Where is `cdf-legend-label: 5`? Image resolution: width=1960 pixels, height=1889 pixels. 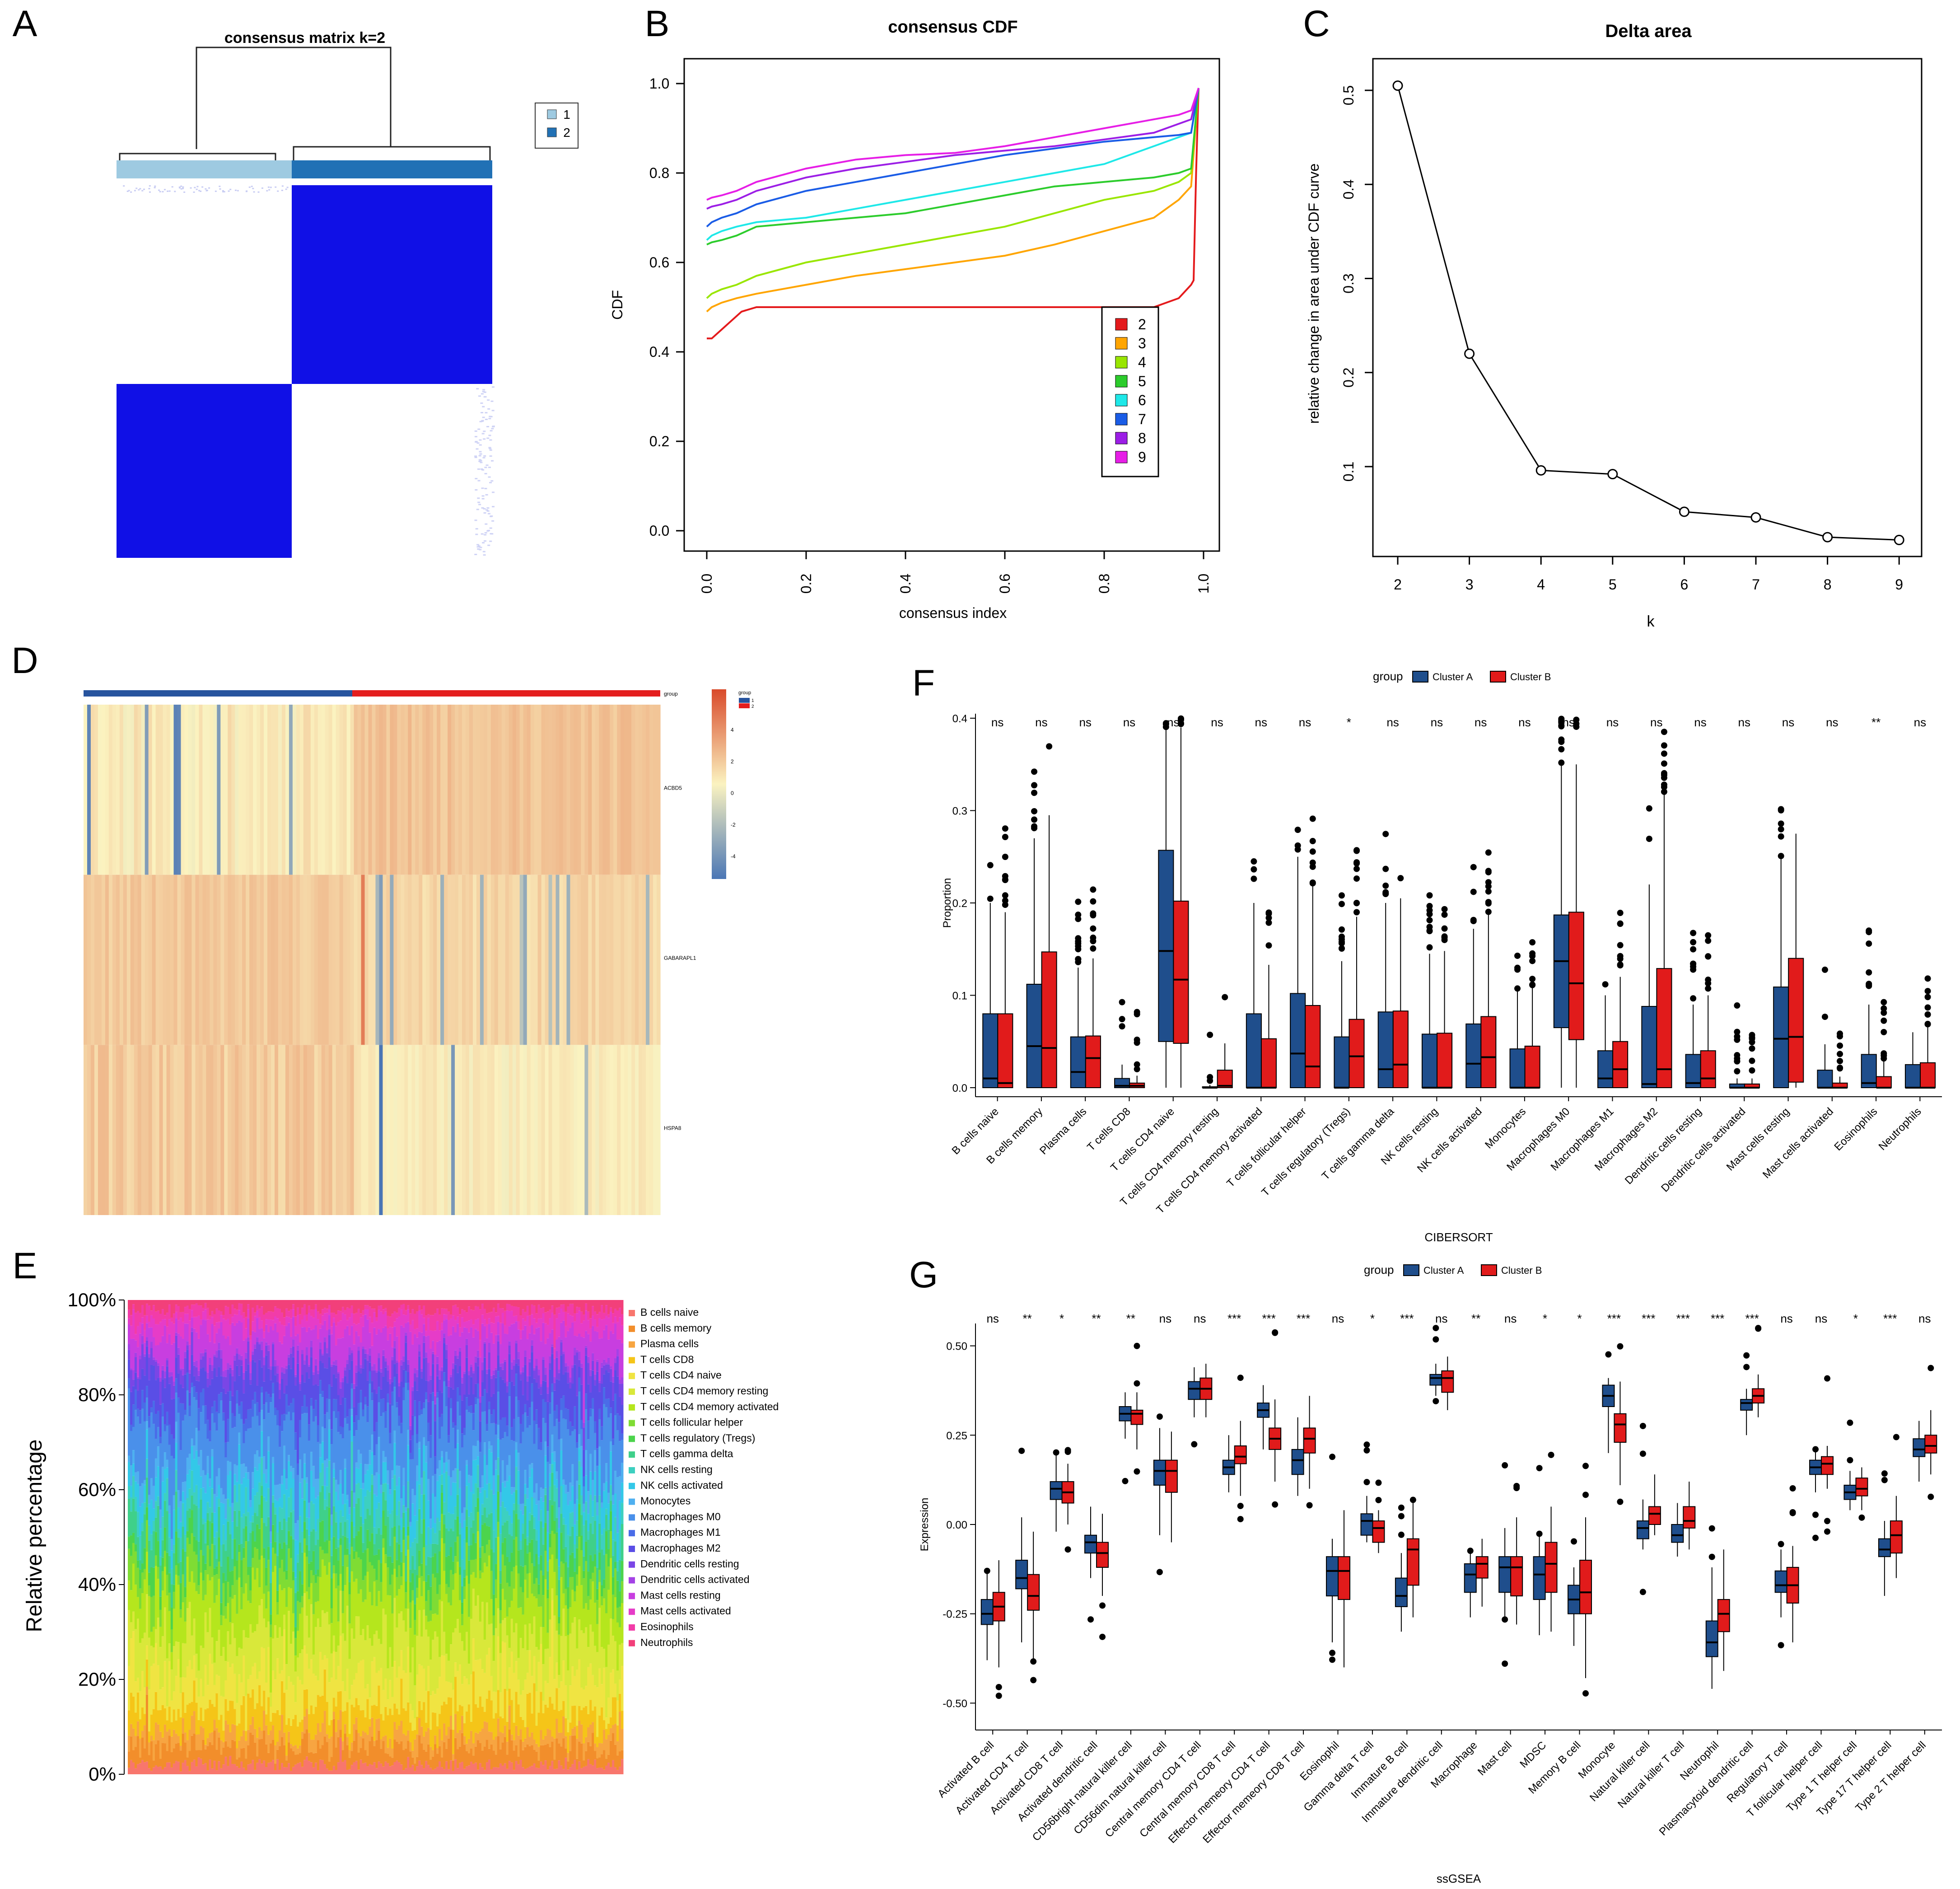 cdf-legend-label: 5 is located at coordinates (1142, 381).